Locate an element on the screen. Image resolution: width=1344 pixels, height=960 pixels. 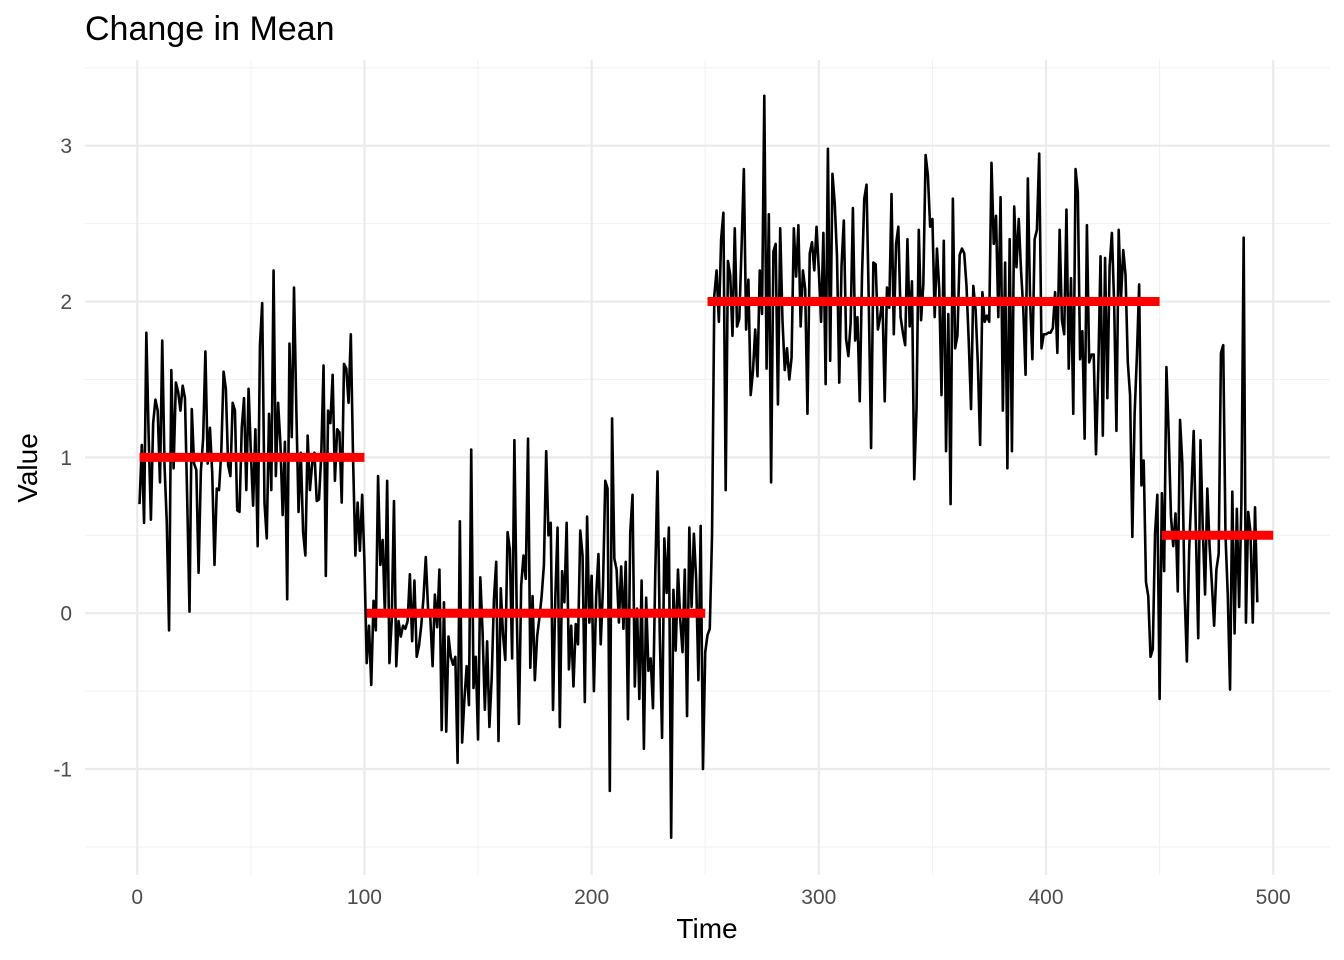
y-tick-label: -1 is located at coordinates (62, 770).